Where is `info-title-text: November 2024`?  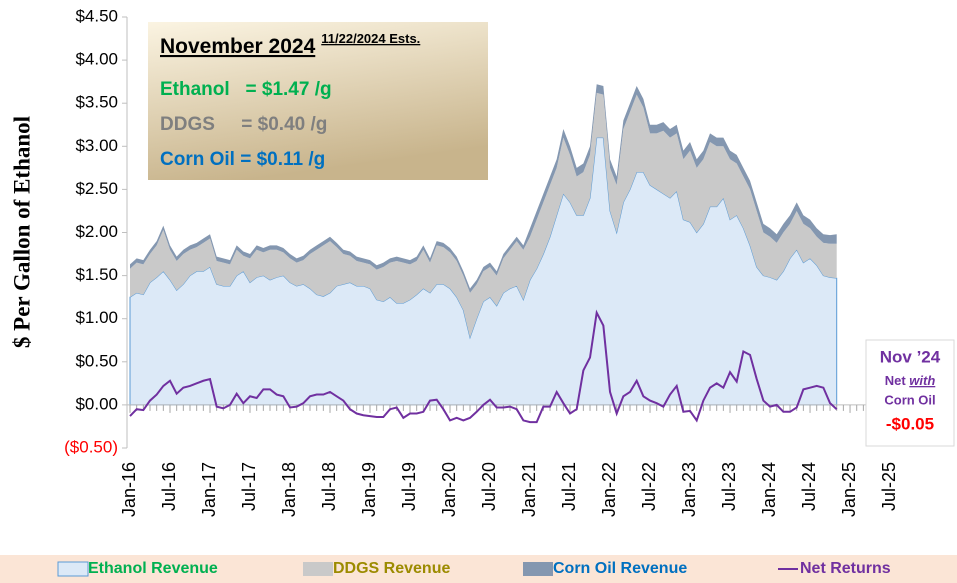
info-title-text: November 2024 is located at coordinates (238, 46).